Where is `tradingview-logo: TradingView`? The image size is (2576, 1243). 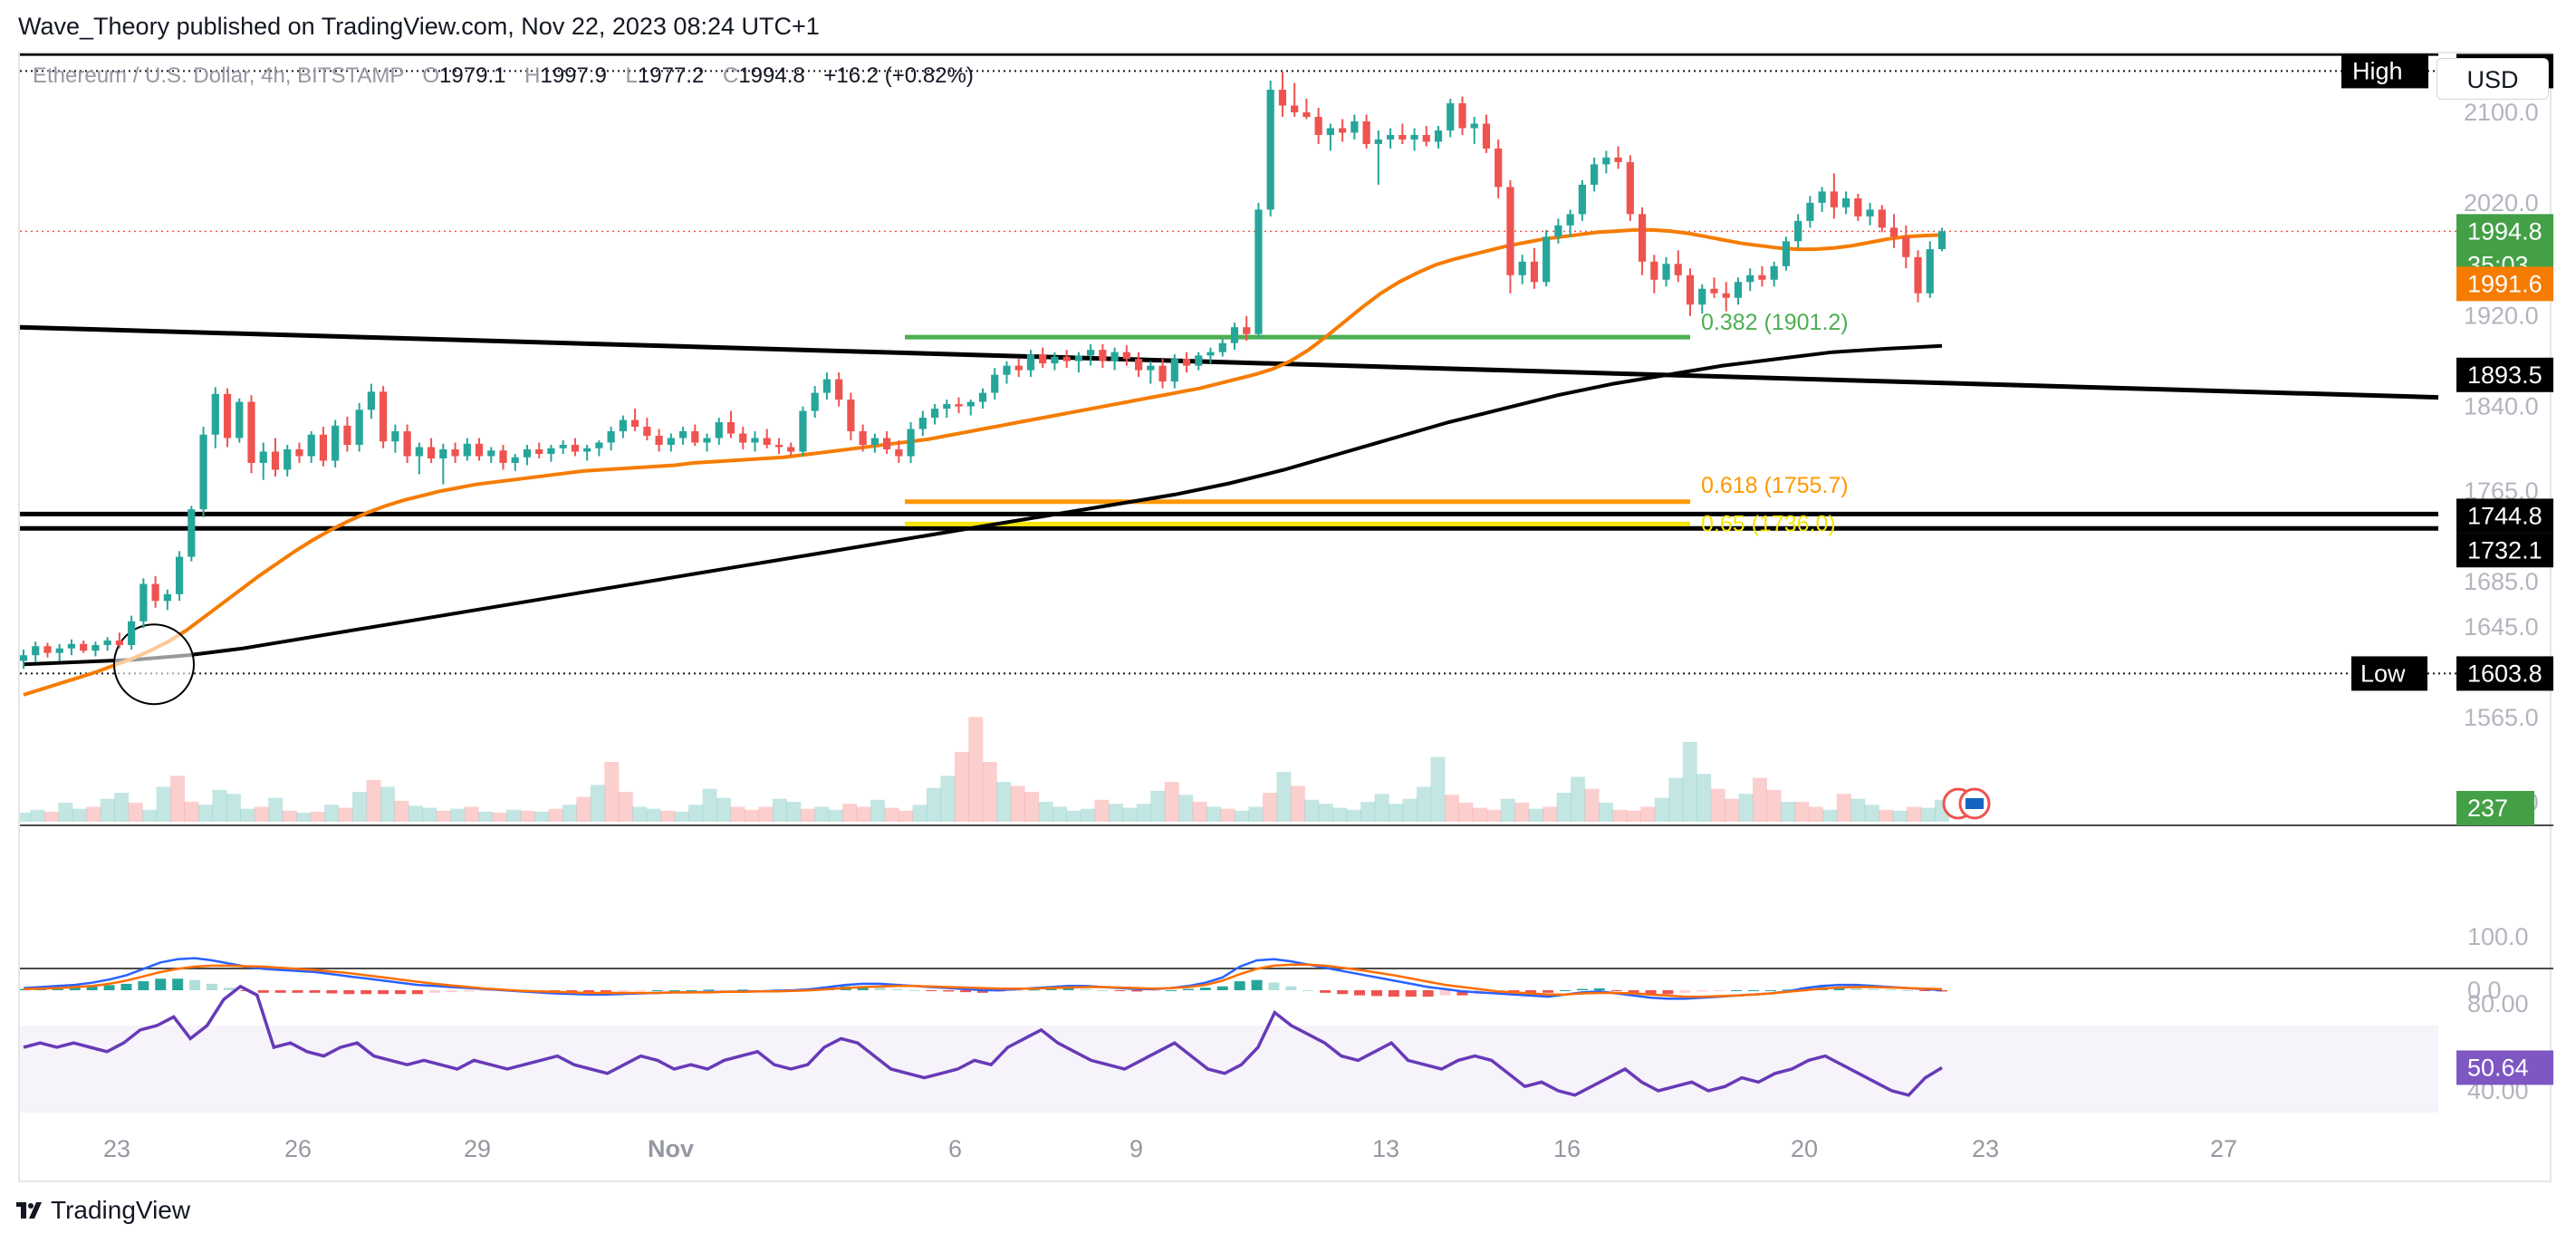
tradingview-logo: TradingView is located at coordinates (103, 1210).